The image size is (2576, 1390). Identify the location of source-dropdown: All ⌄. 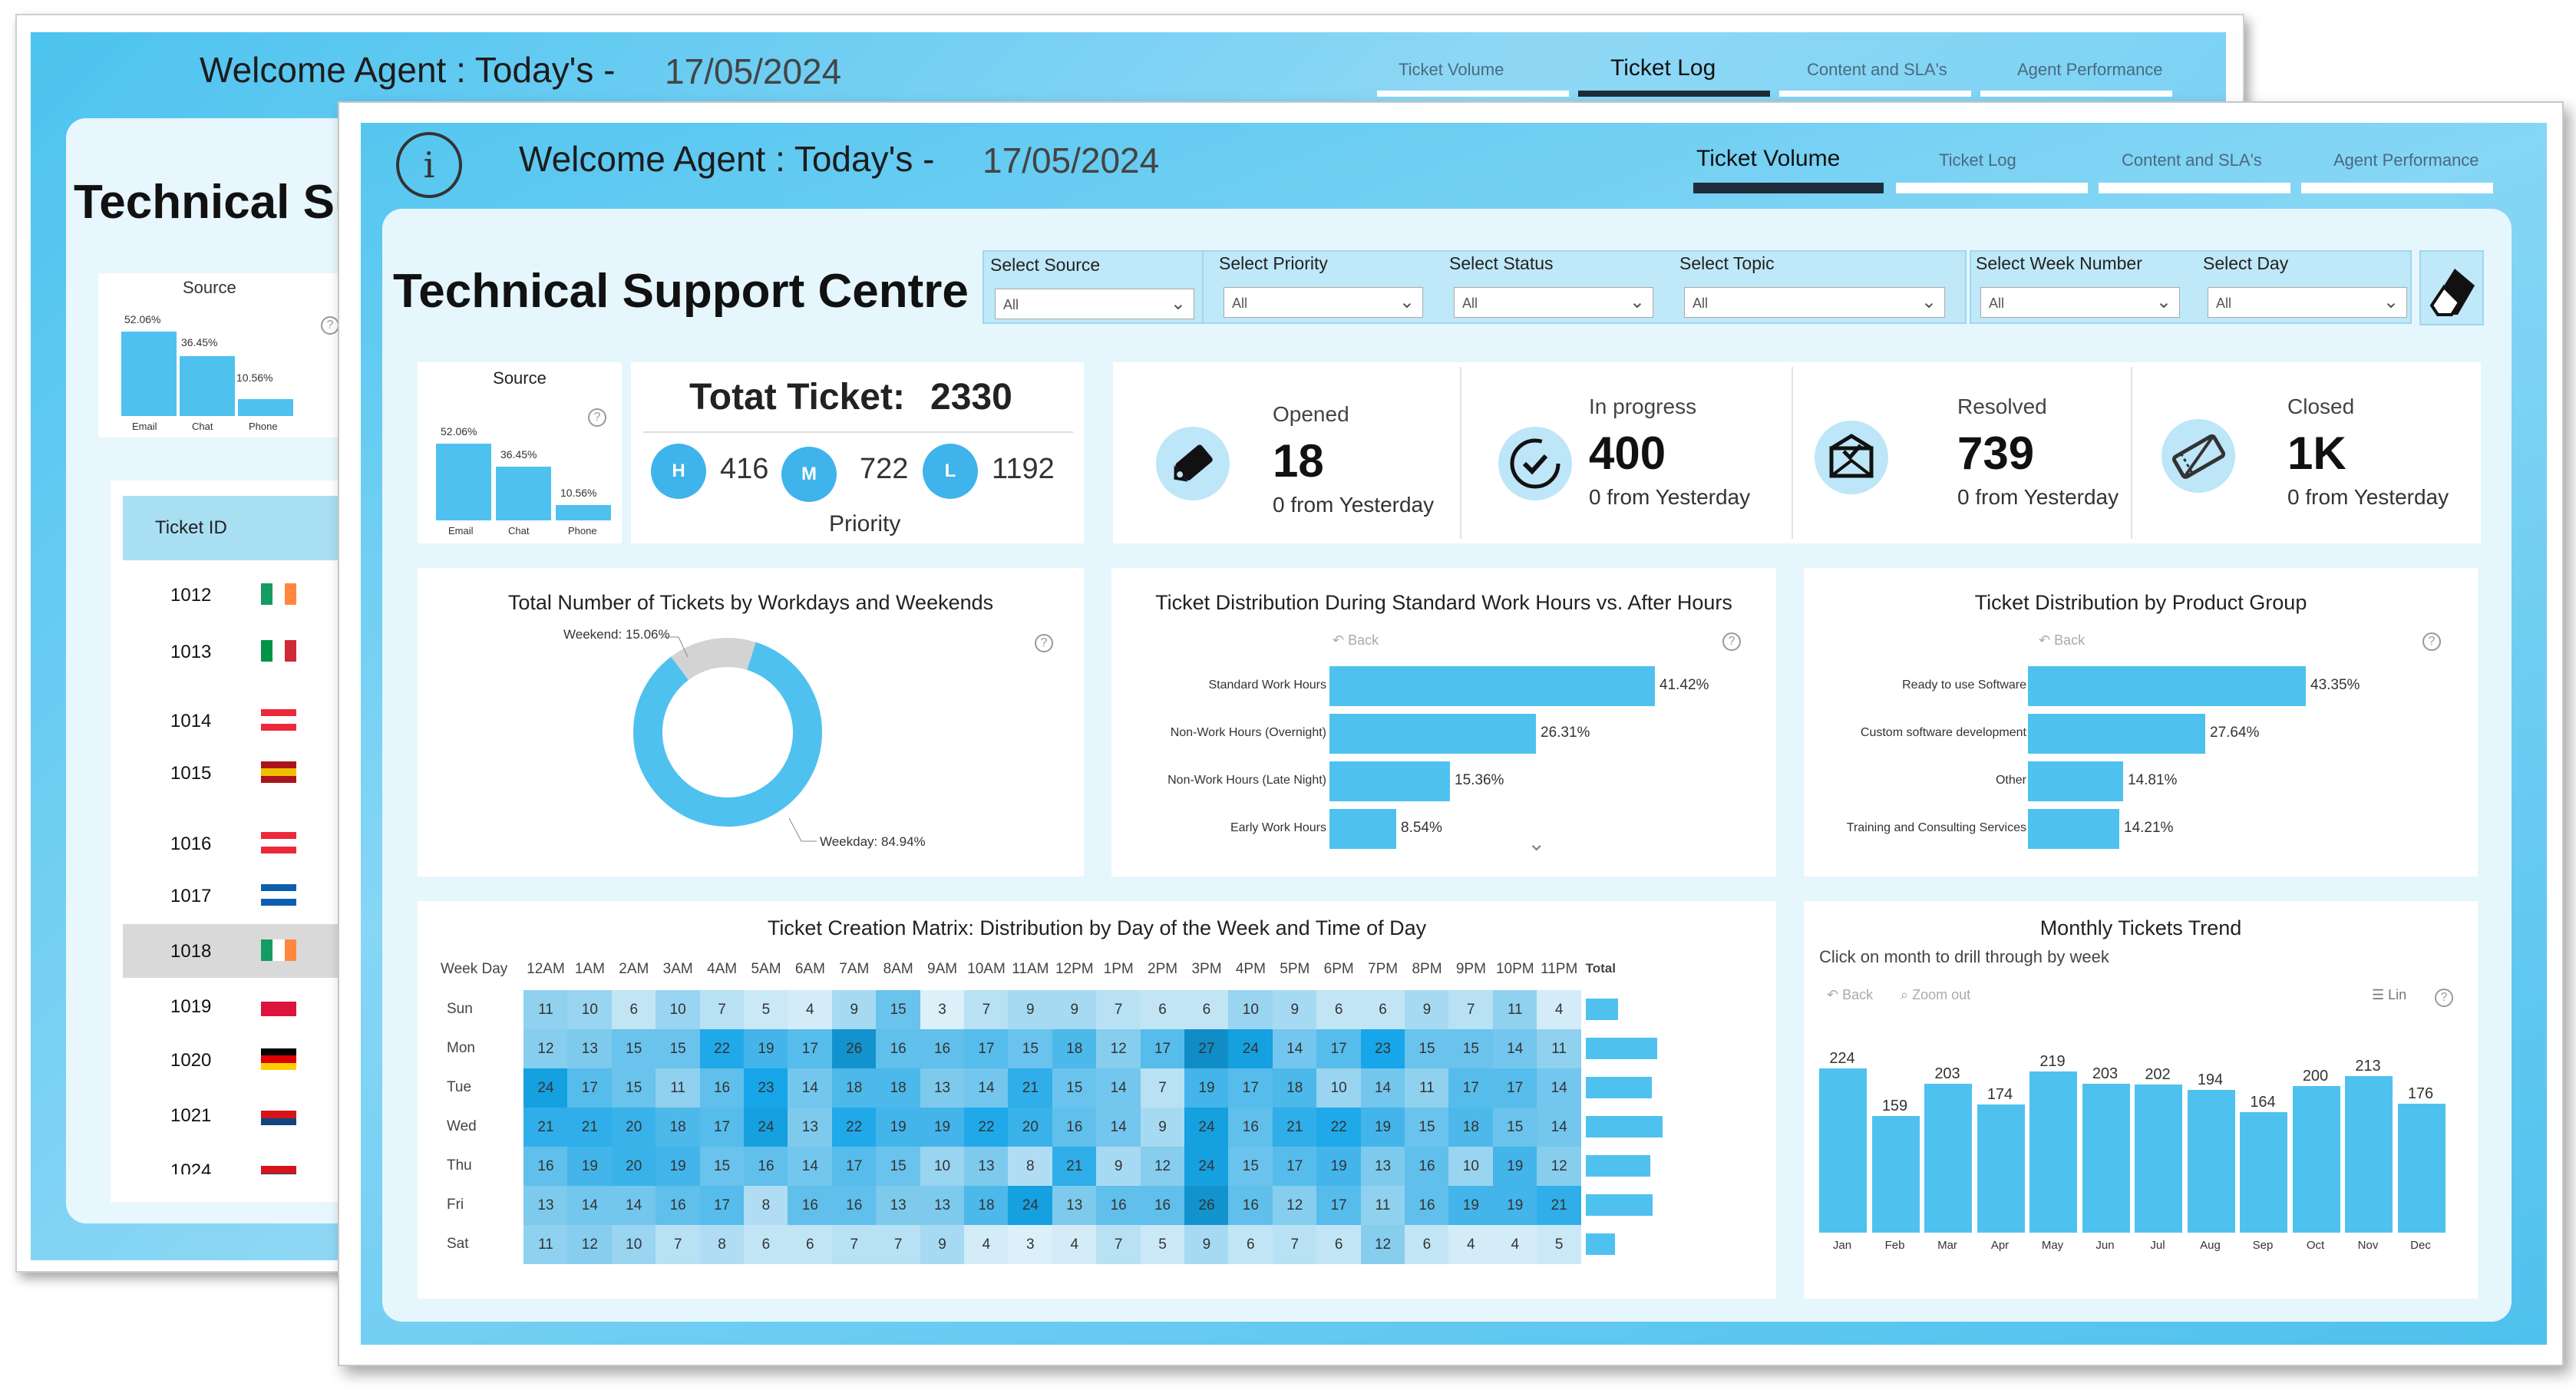
(1094, 304).